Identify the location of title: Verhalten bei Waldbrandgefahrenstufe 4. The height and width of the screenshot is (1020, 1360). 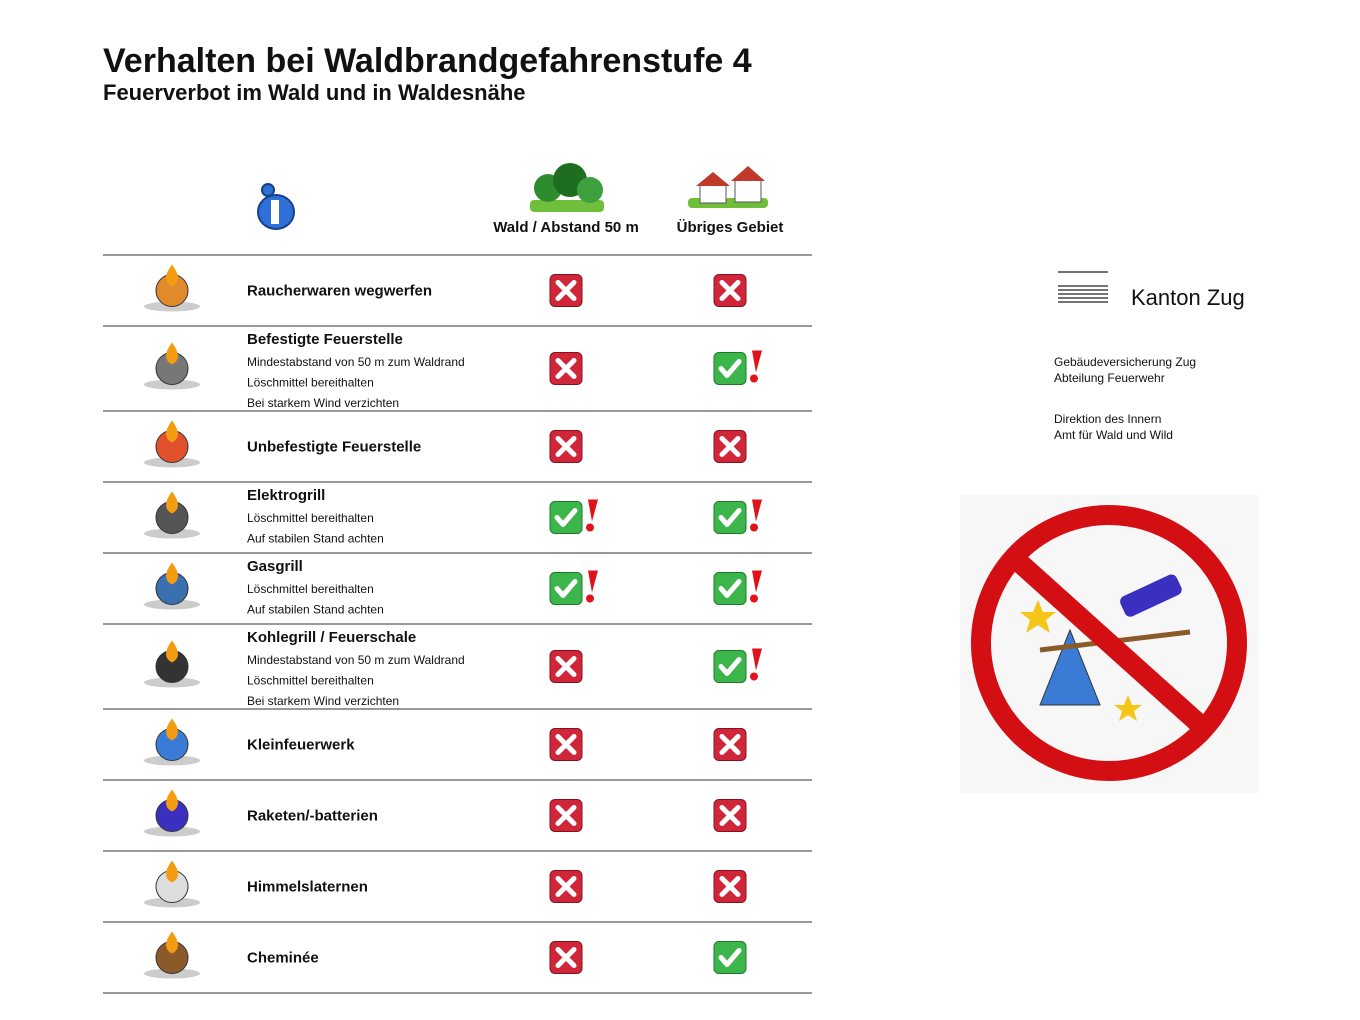
(427, 61).